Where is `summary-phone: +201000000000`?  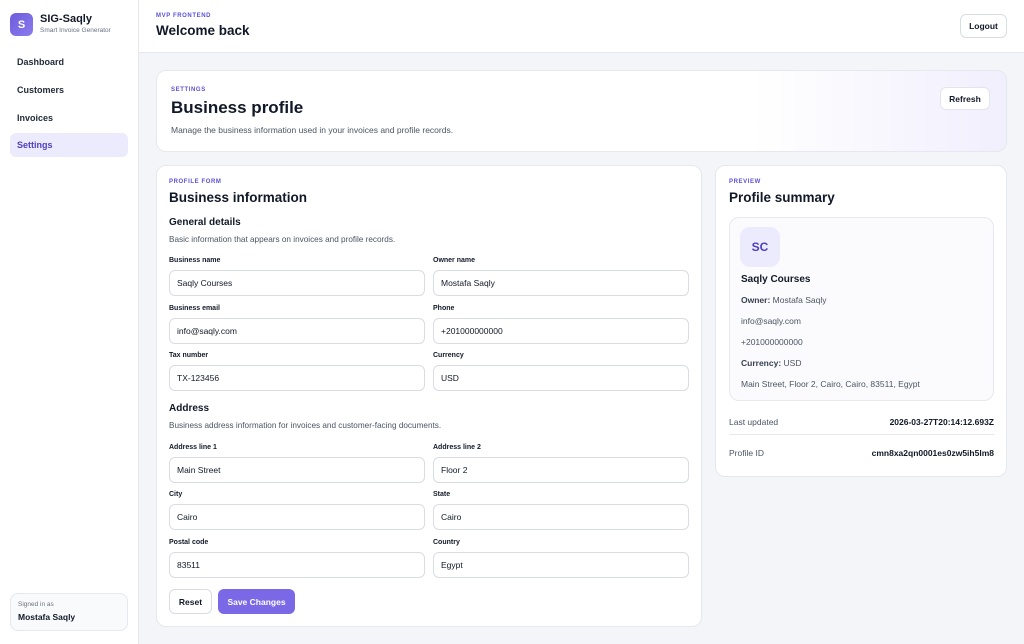
summary-phone: +201000000000 is located at coordinates (772, 342).